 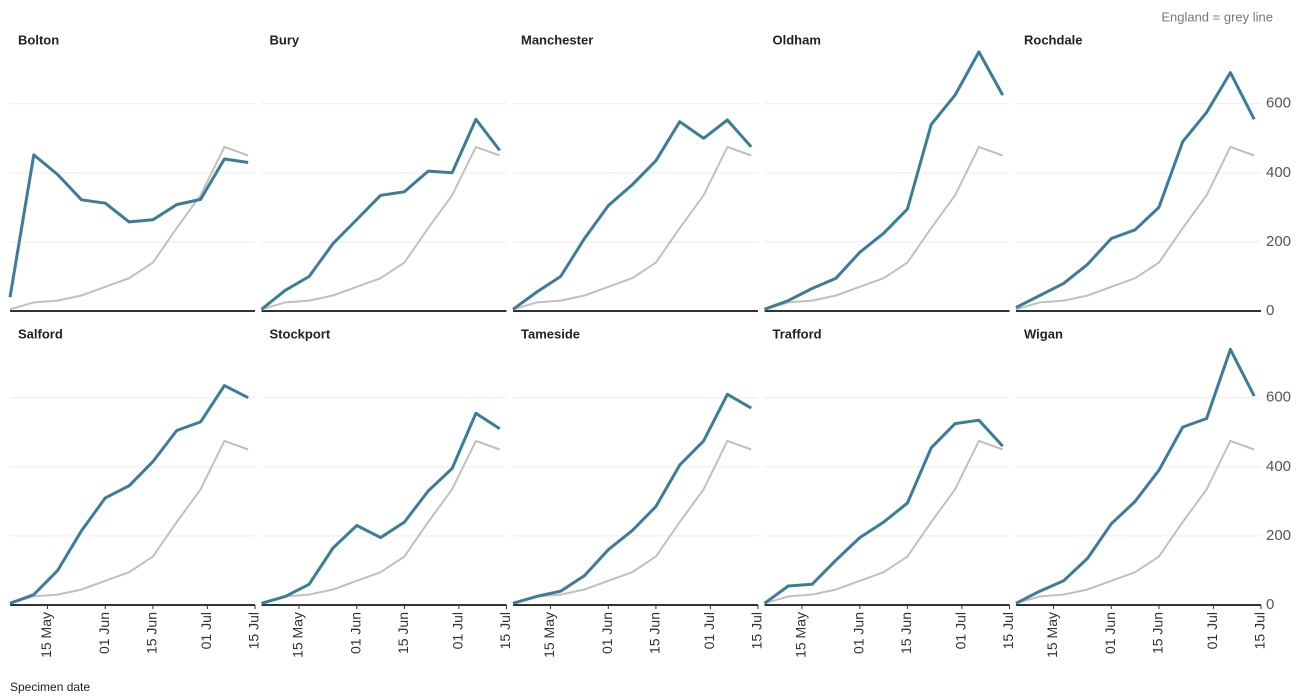 I want to click on panel-title: Trafford, so click(x=797, y=333).